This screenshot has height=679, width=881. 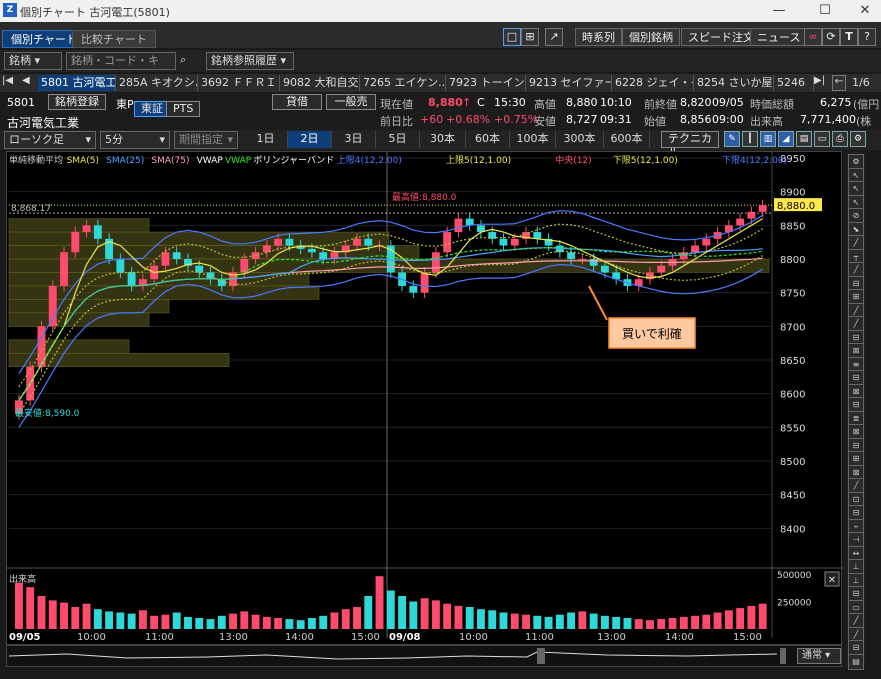 What do you see at coordinates (822, 139) in the screenshot?
I see `folder-icon: ▭` at bounding box center [822, 139].